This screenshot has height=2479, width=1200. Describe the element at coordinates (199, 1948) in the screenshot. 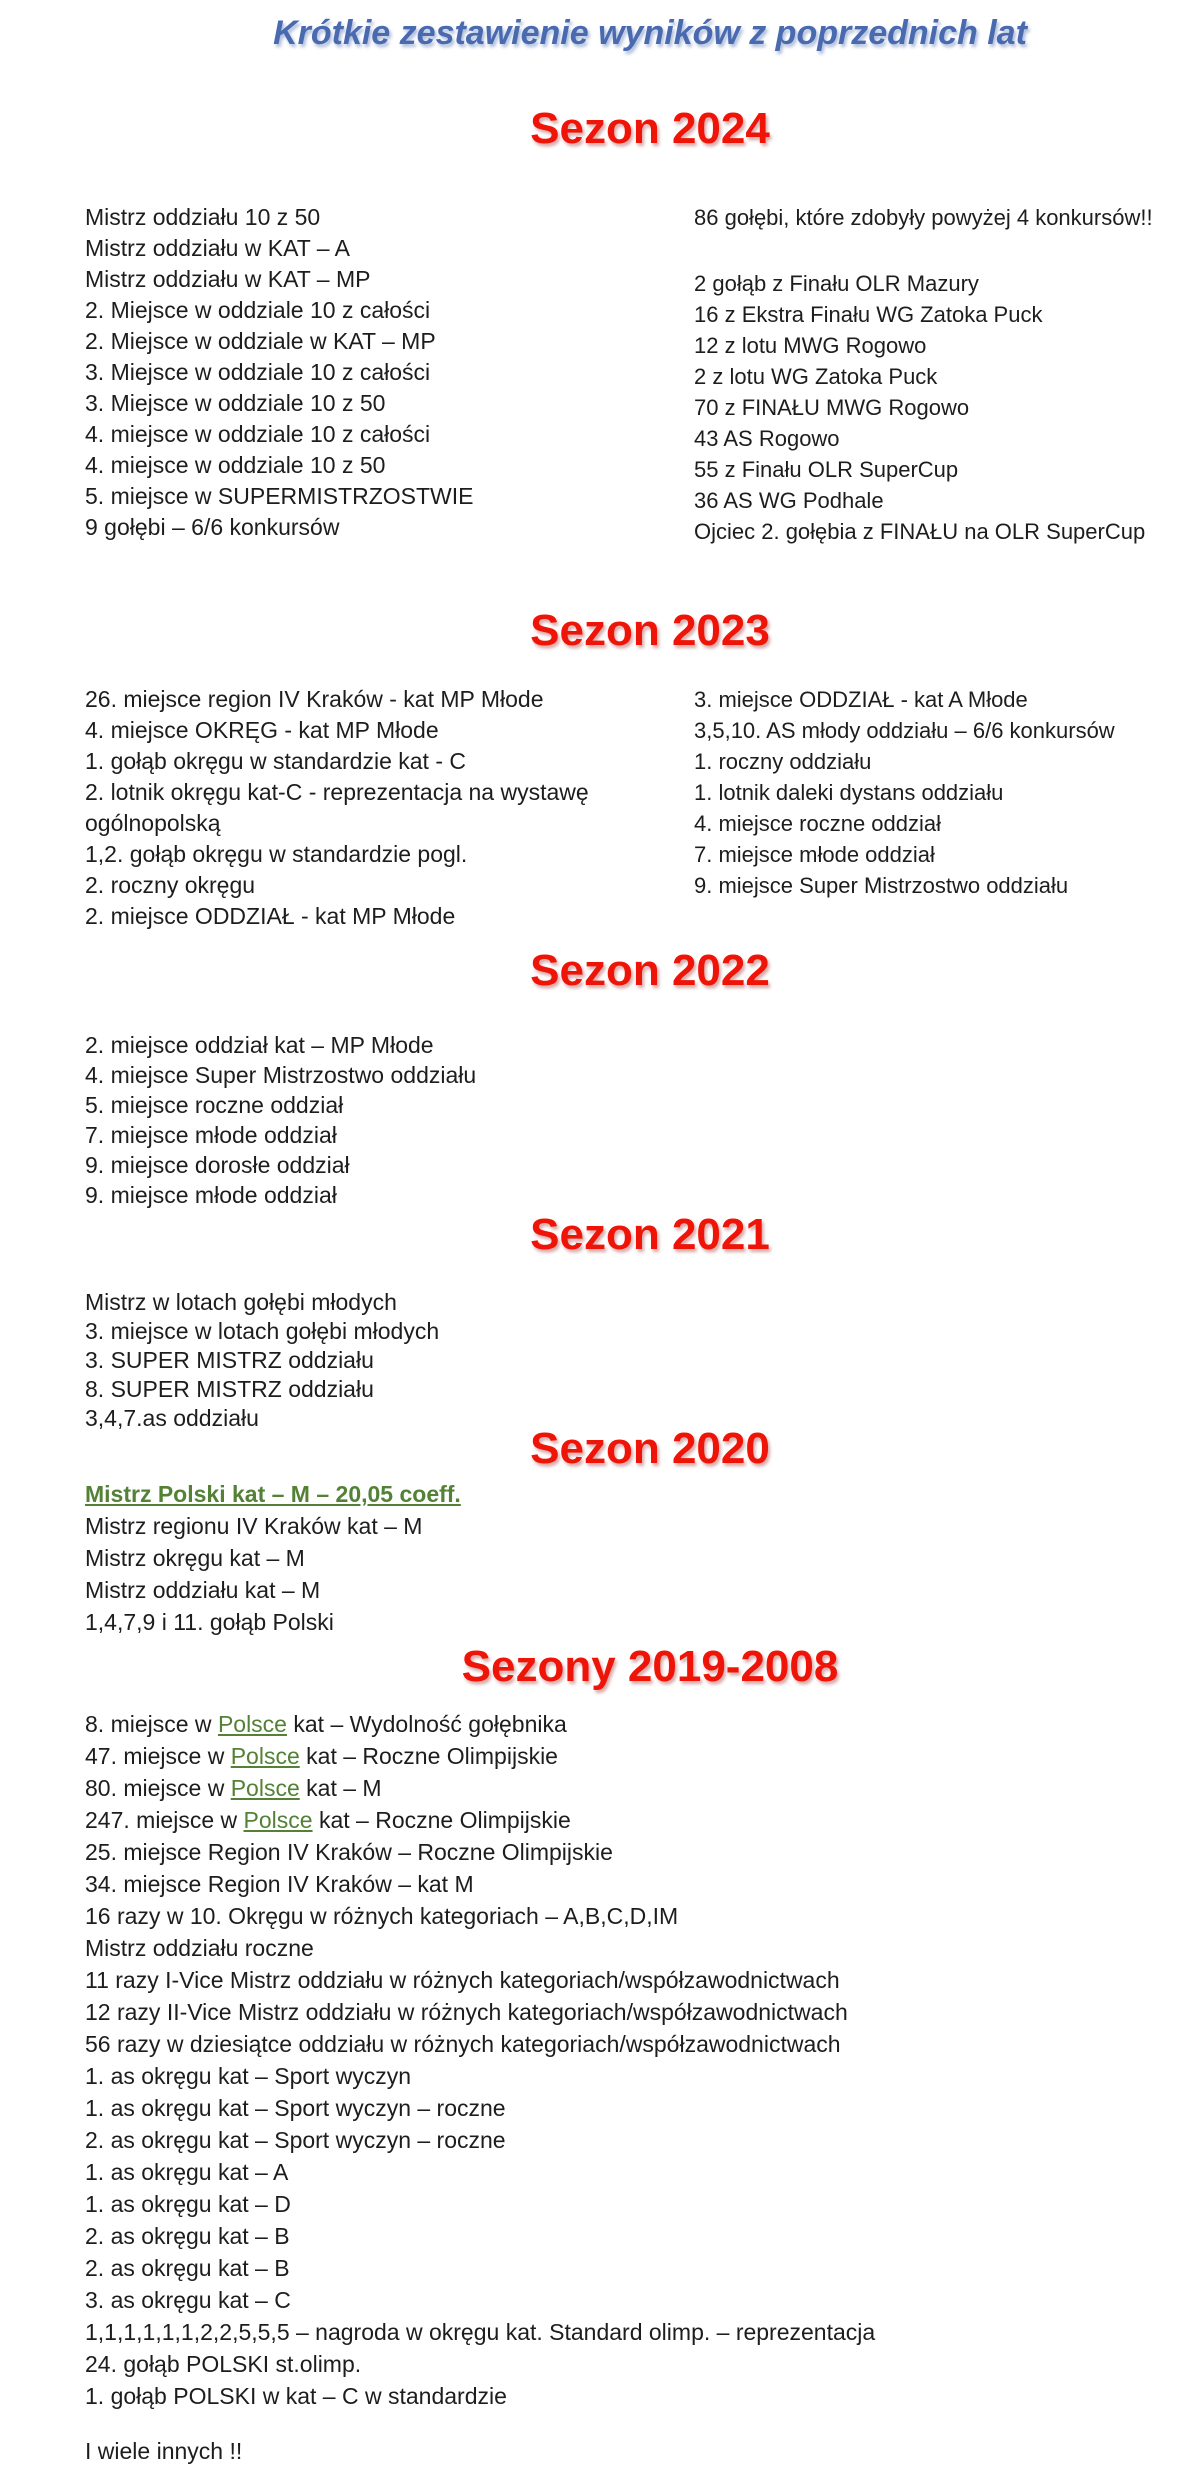

I see `result-line: Mistrz oddziału roczne` at that location.